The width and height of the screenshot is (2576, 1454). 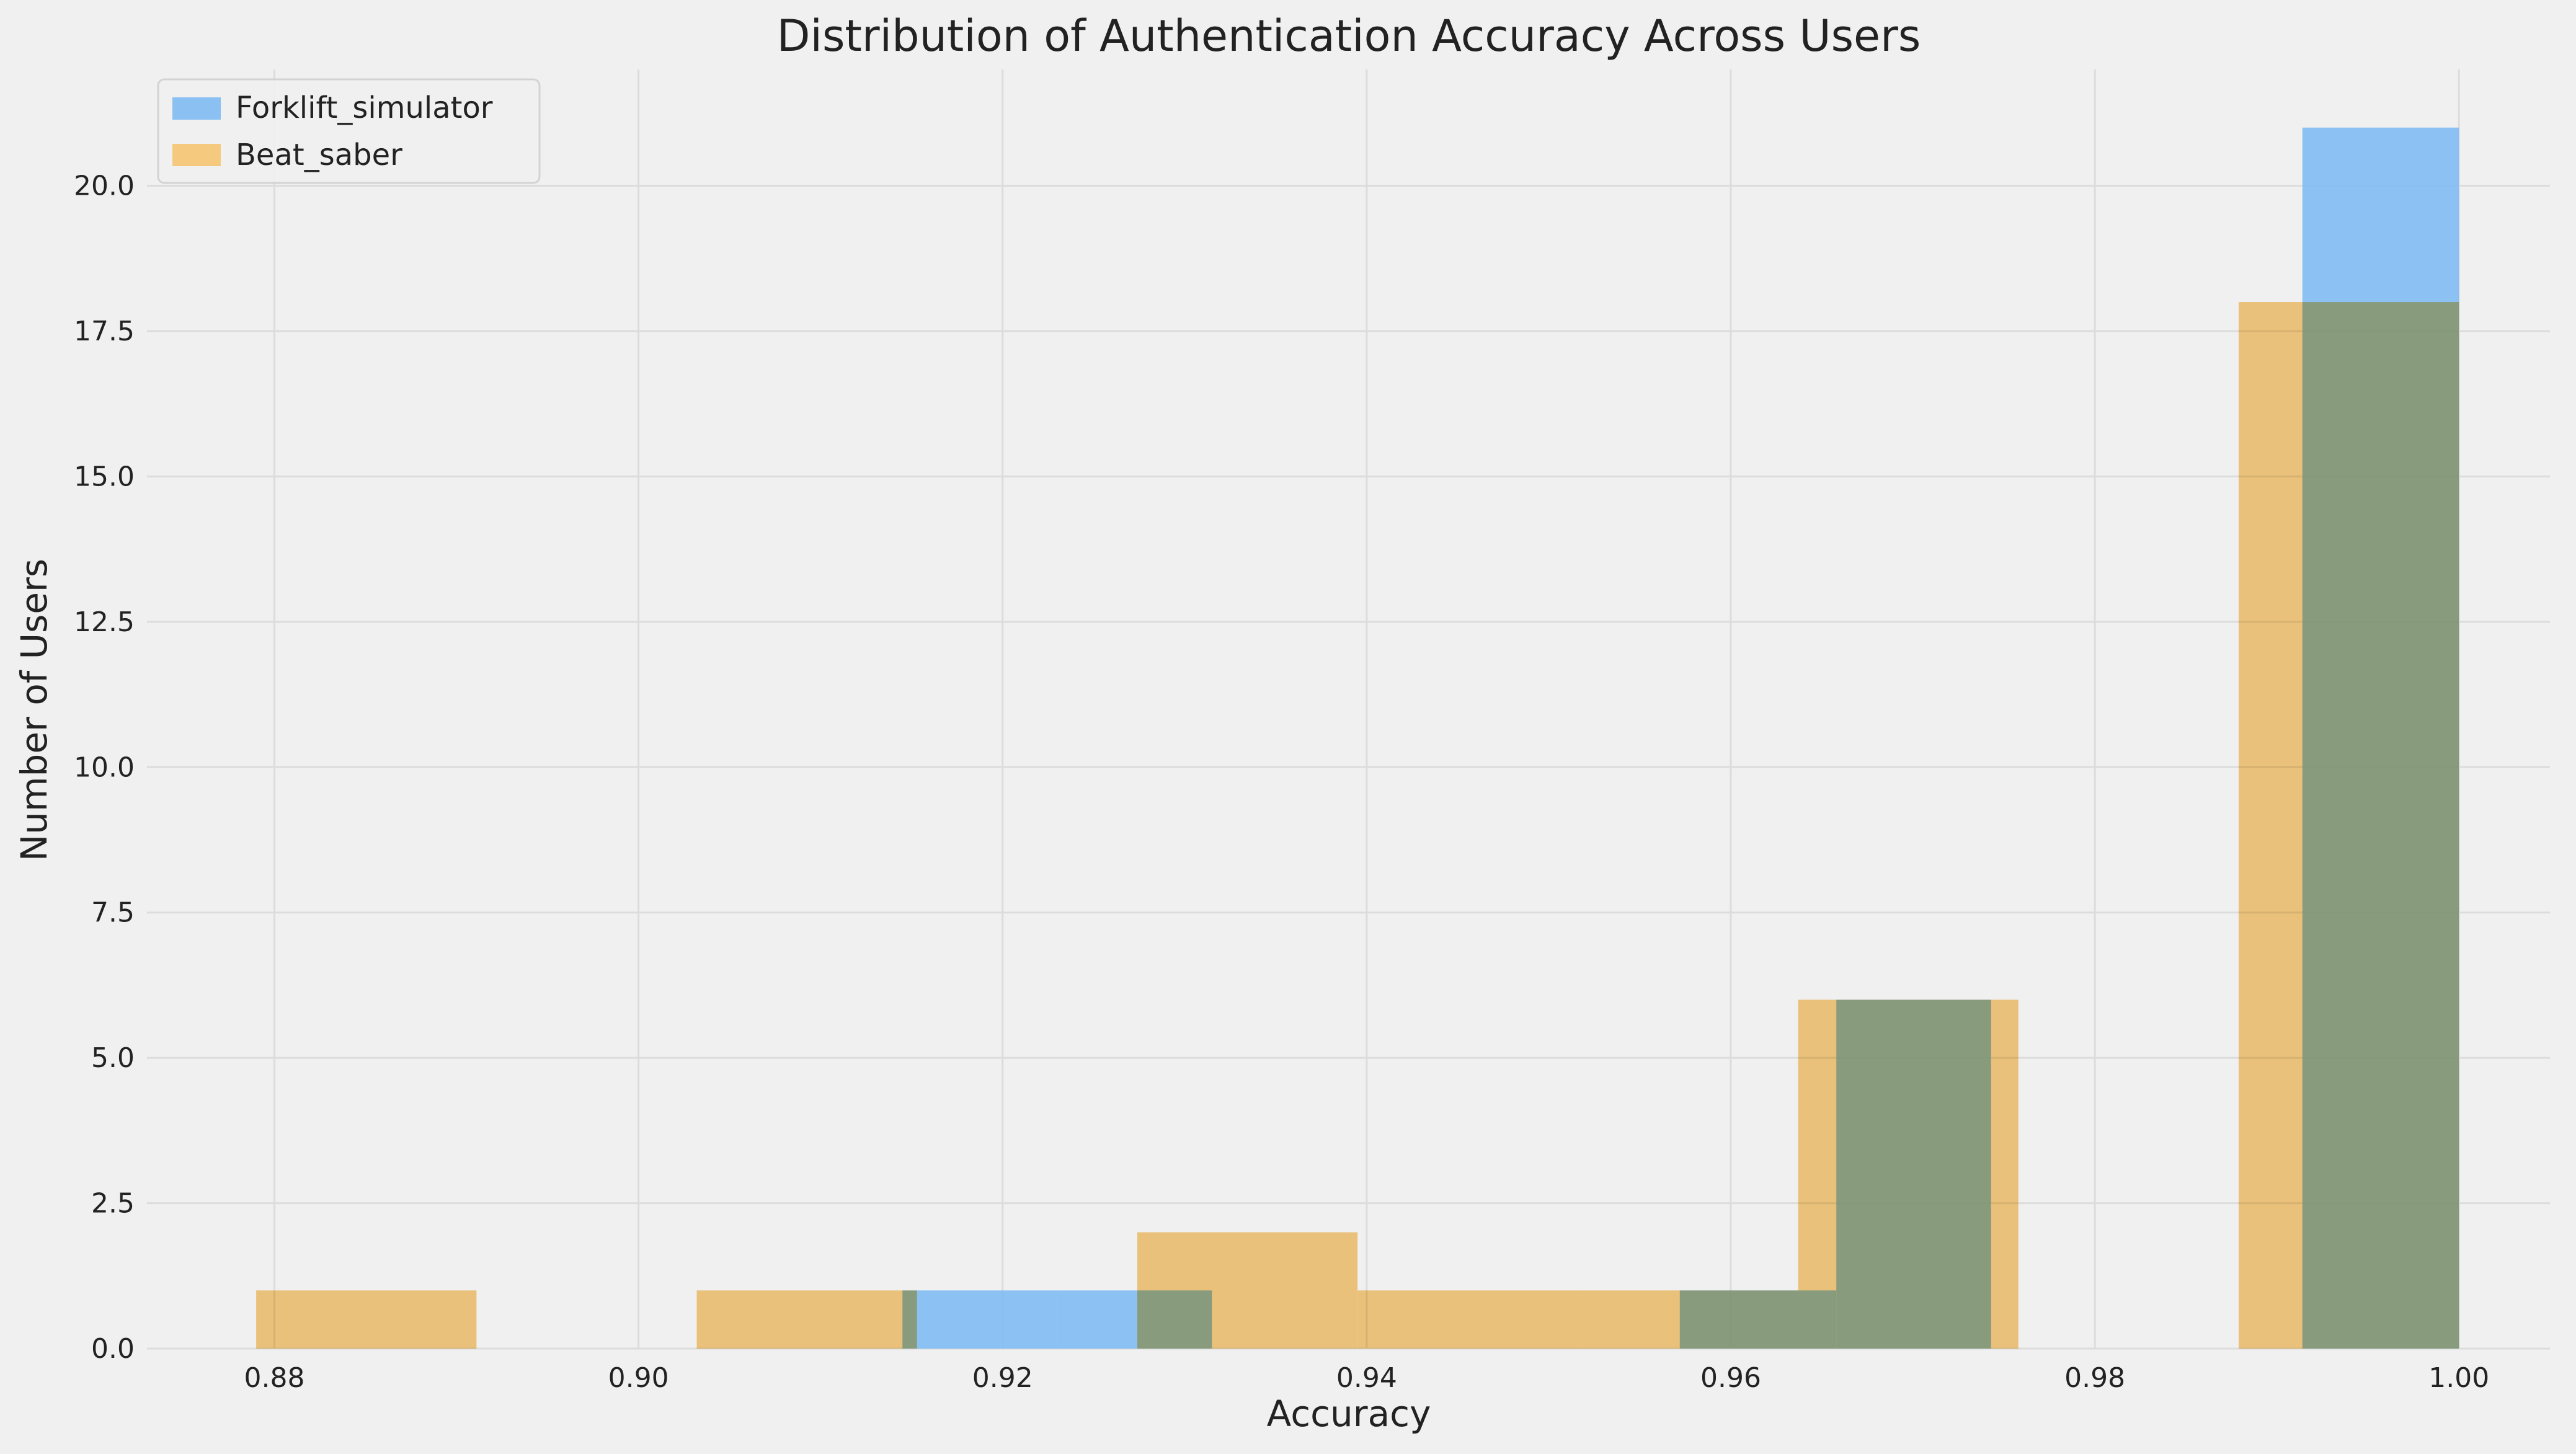 I want to click on y-tick-label: 17.5, so click(x=104, y=331).